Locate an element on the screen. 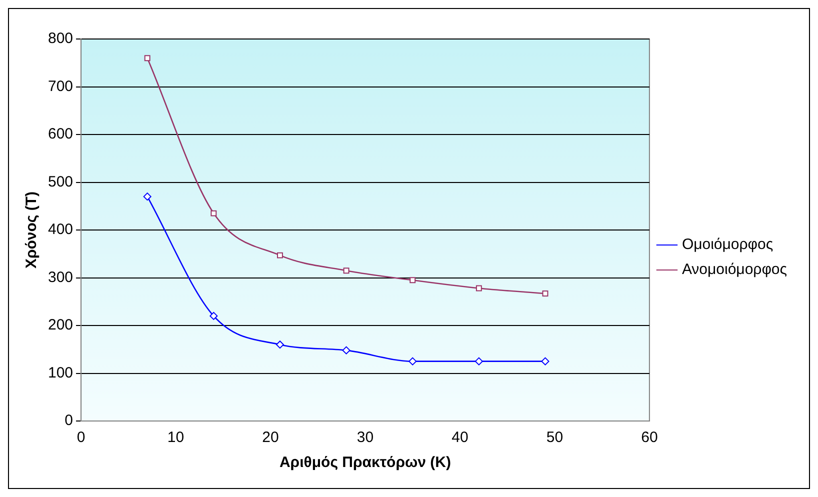 The image size is (818, 497). y-tick-label: 100 is located at coordinates (61, 373).